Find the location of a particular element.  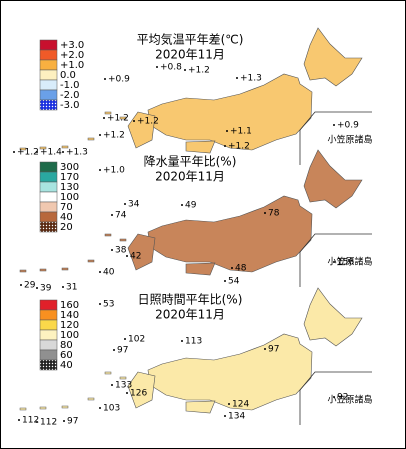

station-value: 53 is located at coordinates (108, 305).